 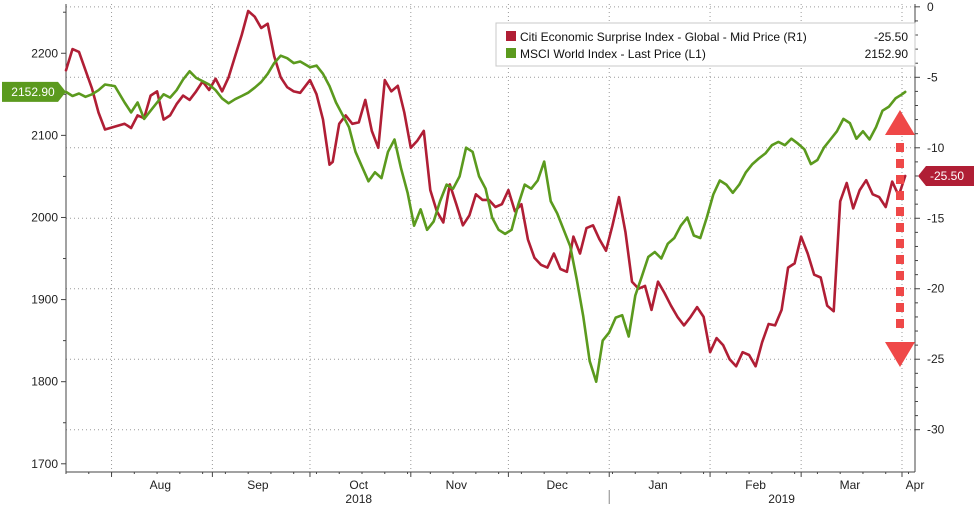 What do you see at coordinates (44, 53) in the screenshot?
I see `left-tick-label: 2200` at bounding box center [44, 53].